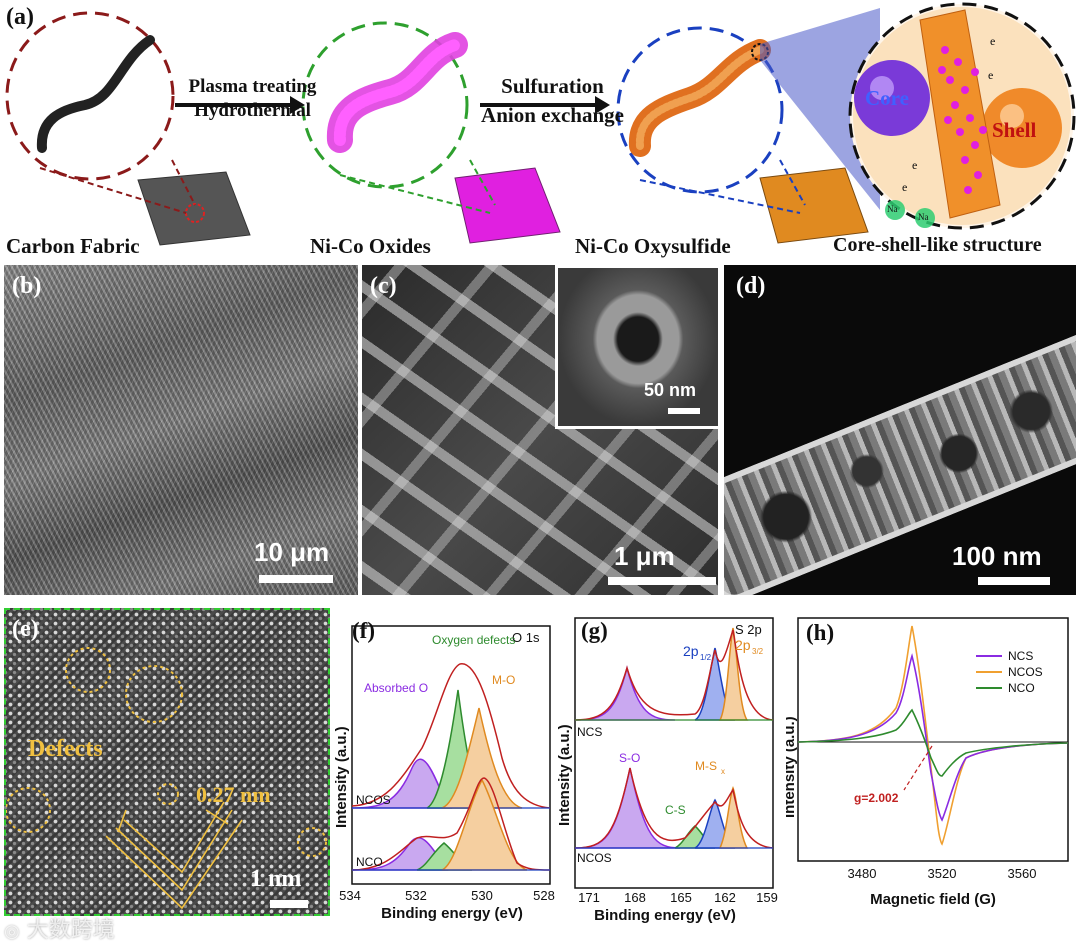  Describe the element at coordinates (733, 817) in the screenshot. I see `ncos-ms-2p32-peak` at that location.